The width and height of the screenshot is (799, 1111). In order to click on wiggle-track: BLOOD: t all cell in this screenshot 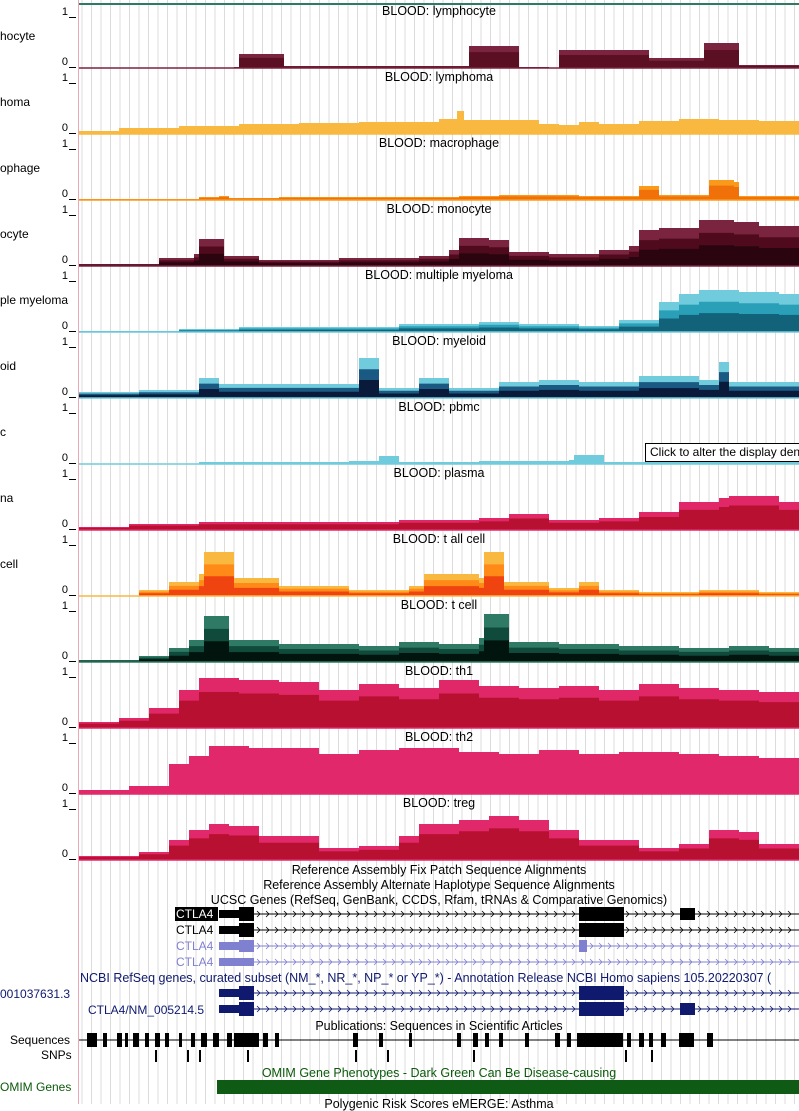, I will do `click(439, 566)`.